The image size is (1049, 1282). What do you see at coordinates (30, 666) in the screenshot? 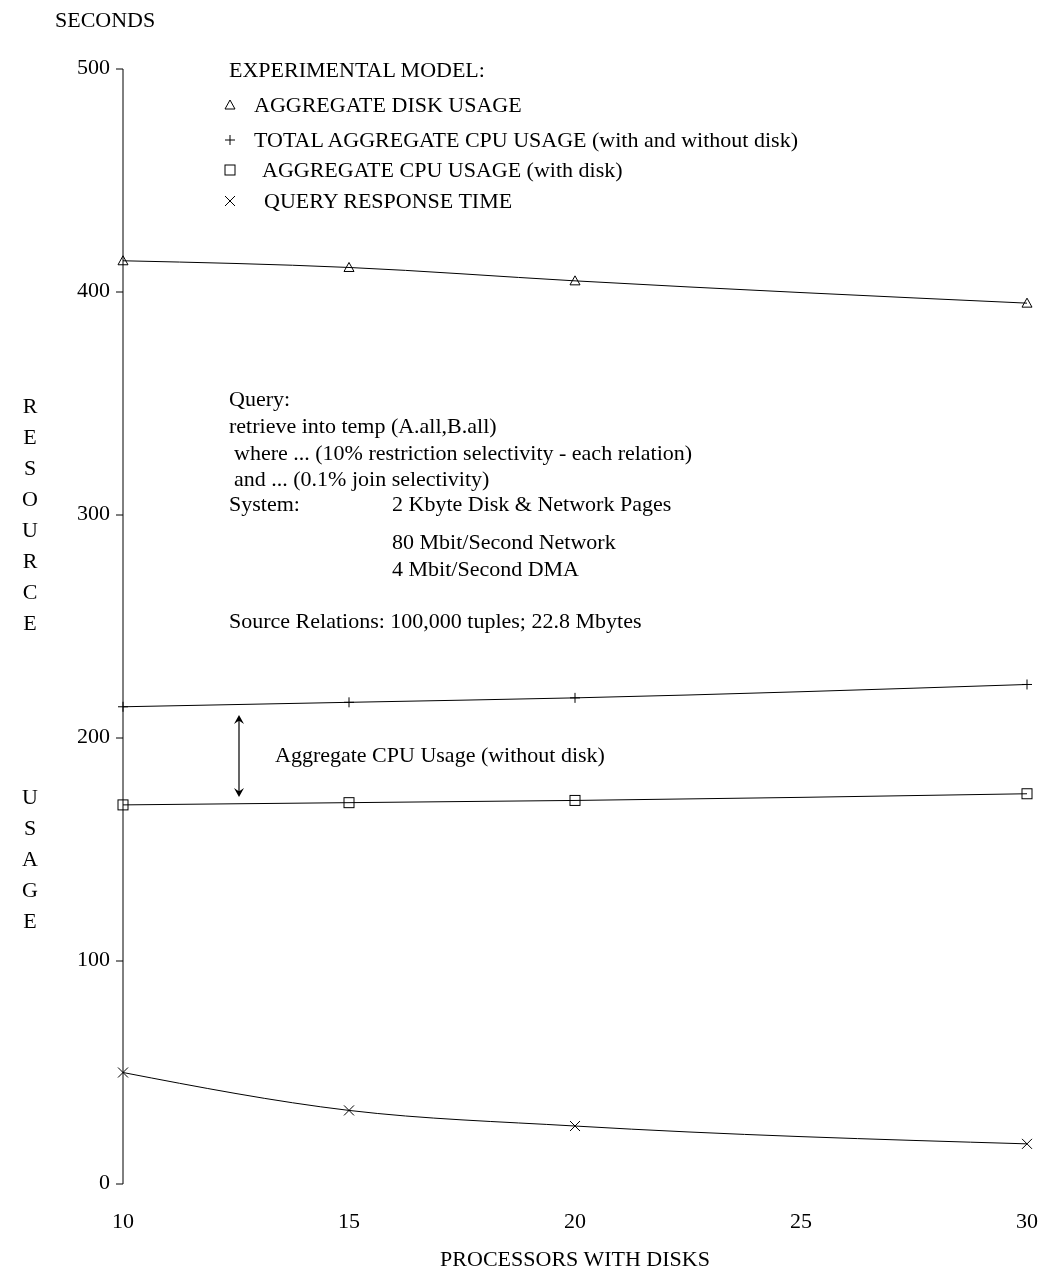
I see `y-axis-title: RESOURCE USAGE` at bounding box center [30, 666].